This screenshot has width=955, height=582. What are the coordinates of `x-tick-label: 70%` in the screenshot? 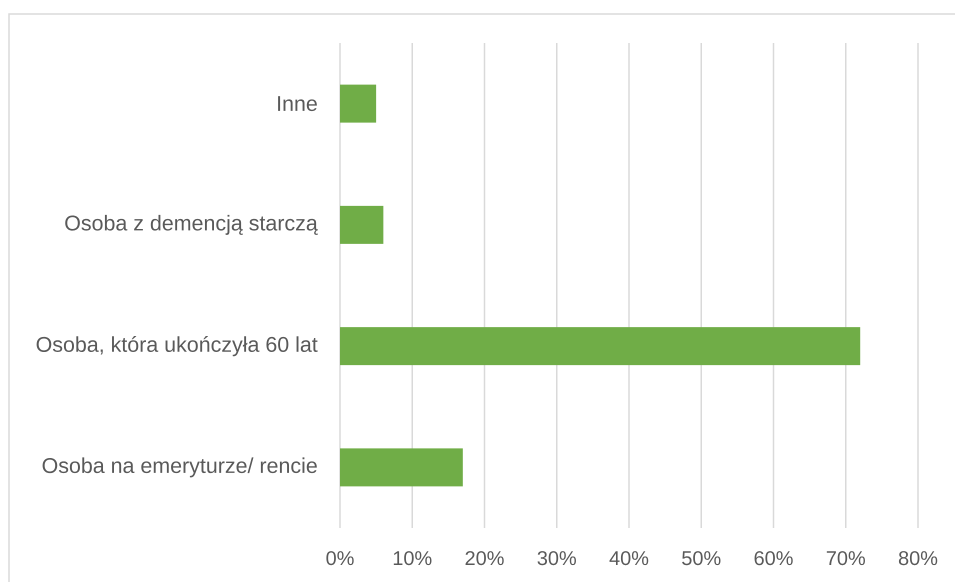 It's located at (845, 558).